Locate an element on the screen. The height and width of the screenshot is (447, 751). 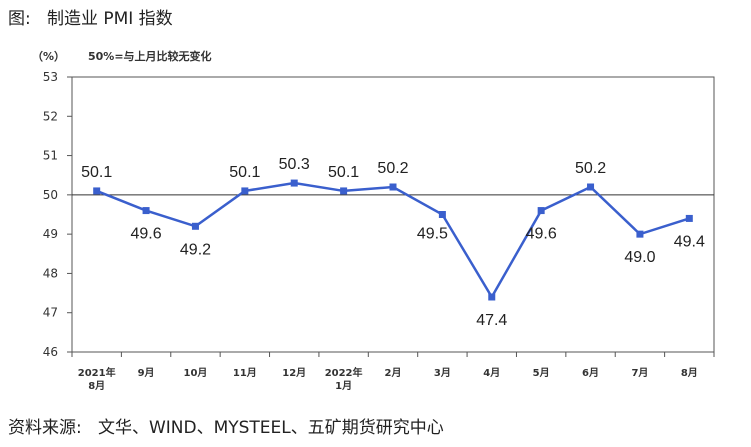
y-axis-ticks: 46 47 48 49 50 51 52 53 is located at coordinates (57, 214).